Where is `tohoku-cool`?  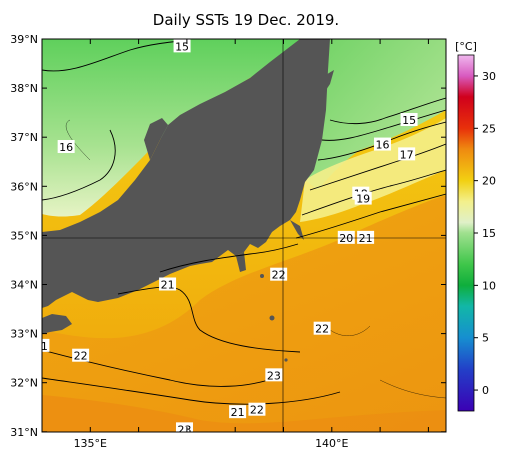 tohoku-cool is located at coordinates (375, 114).